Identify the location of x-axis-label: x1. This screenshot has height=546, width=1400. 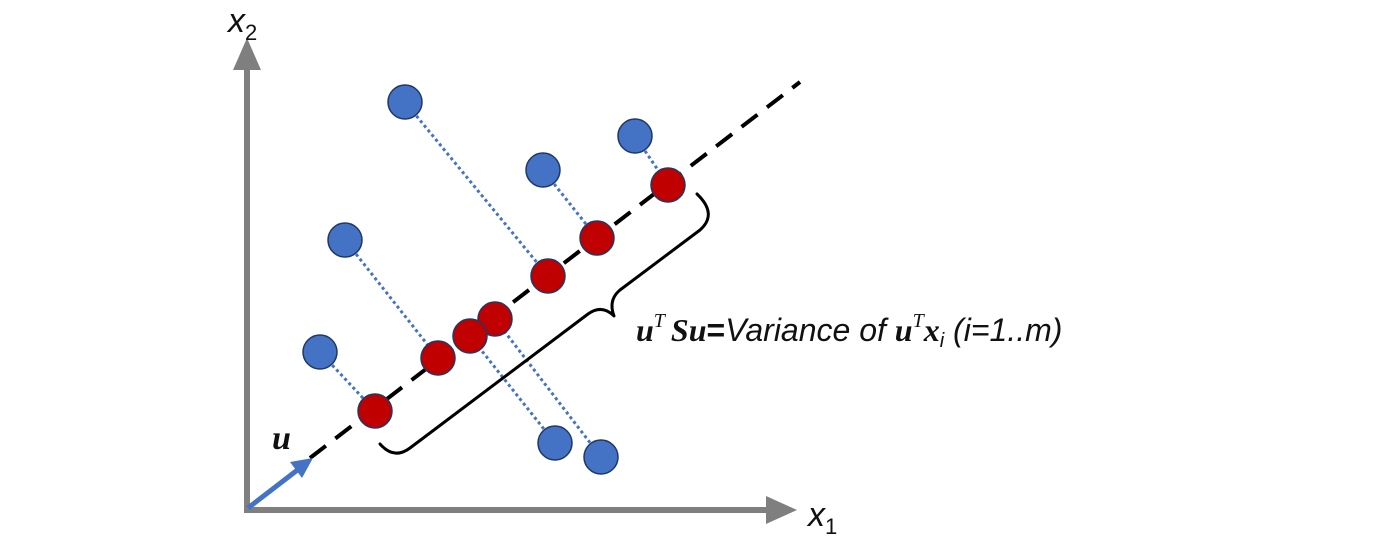
(822, 518).